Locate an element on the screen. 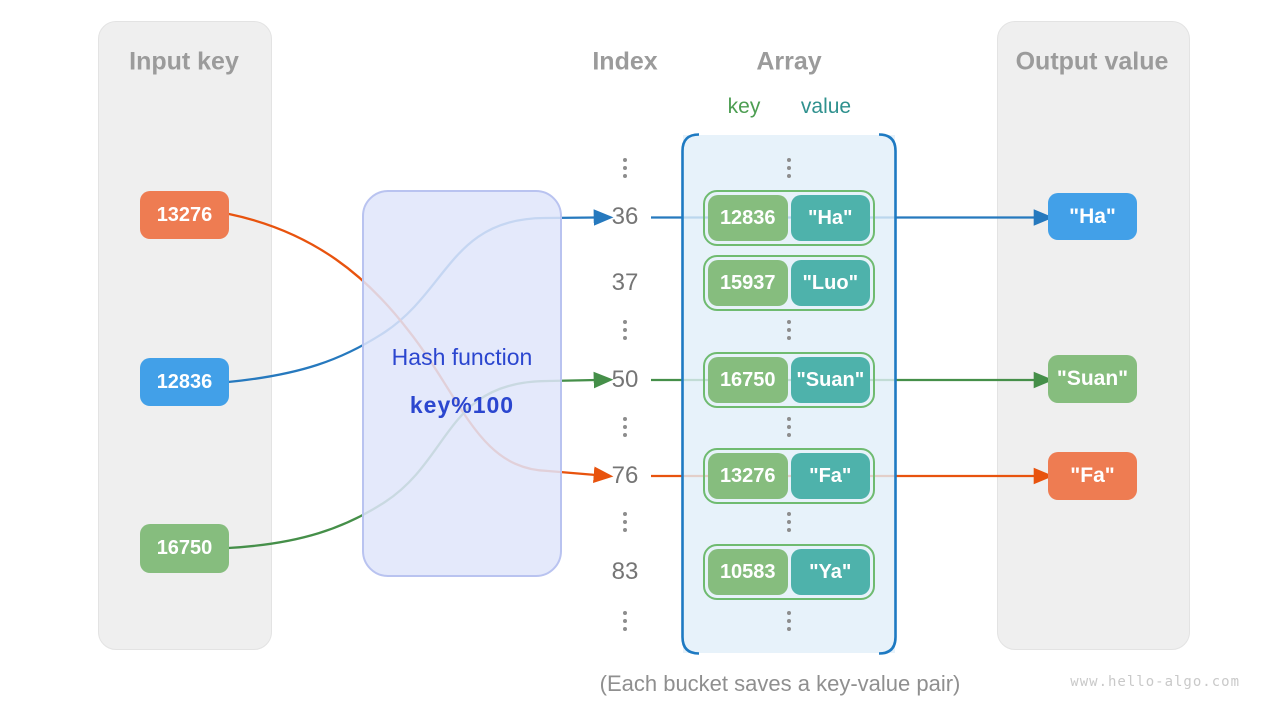  bucket-37-value: "Luo" is located at coordinates (830, 283).